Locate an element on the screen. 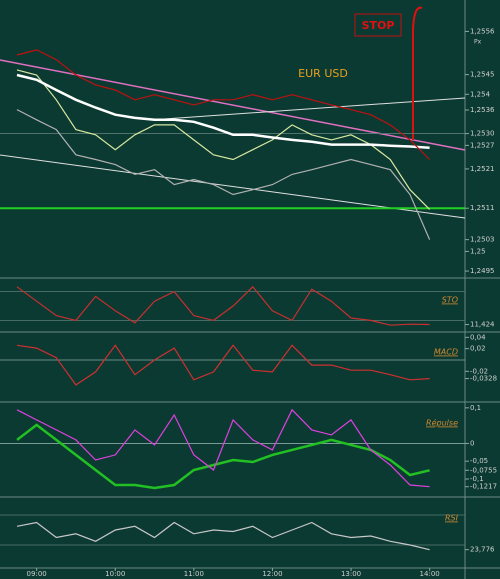  y-tick-label: -0,1 is located at coordinates (477, 479).